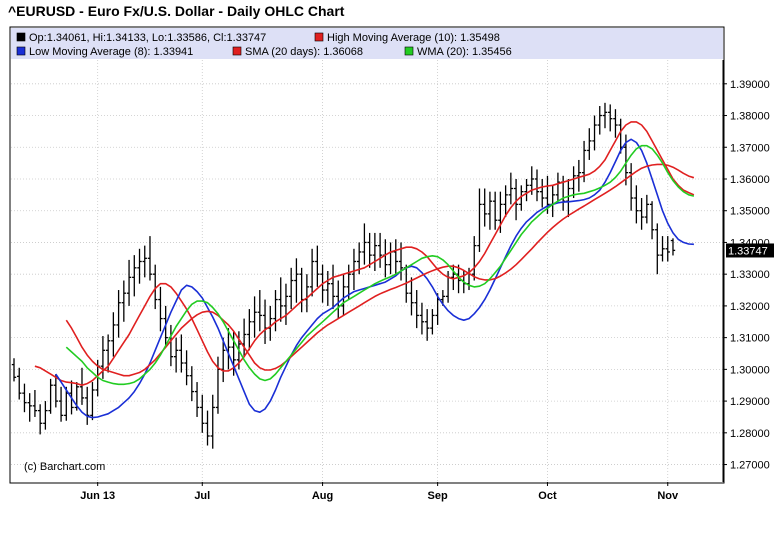 The width and height of the screenshot is (779, 535). Describe the element at coordinates (64, 467) in the screenshot. I see `chart-credit: (c) Barchart.com` at that location.